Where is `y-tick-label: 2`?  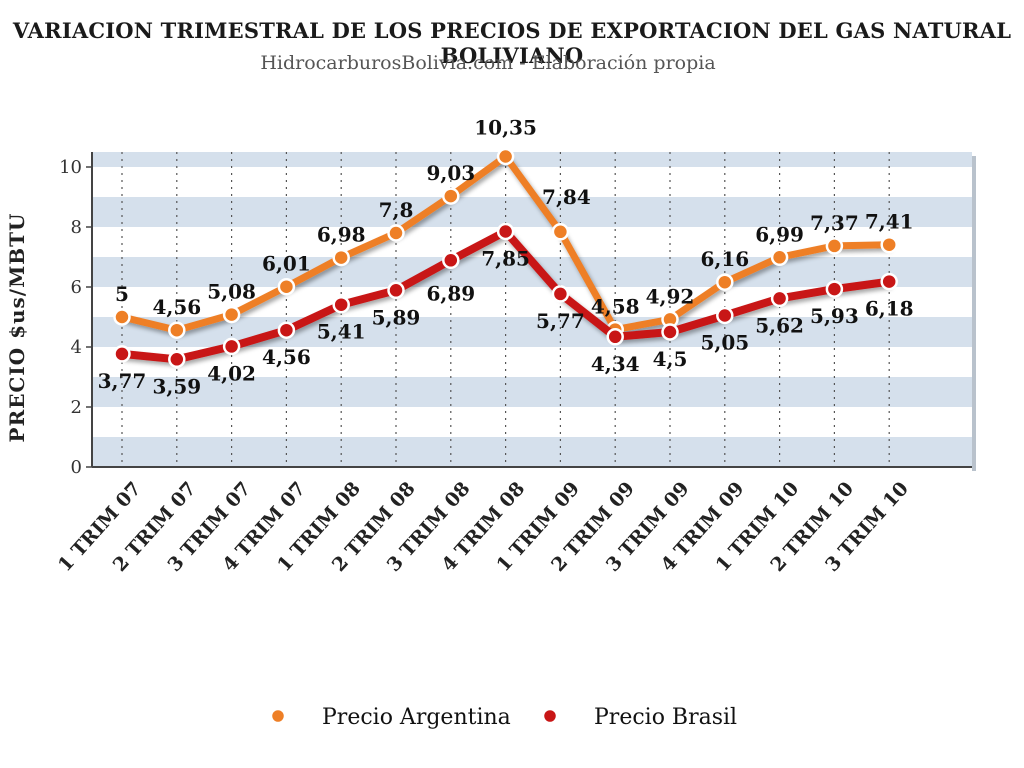
y-tick-label: 2 is located at coordinates (76, 407).